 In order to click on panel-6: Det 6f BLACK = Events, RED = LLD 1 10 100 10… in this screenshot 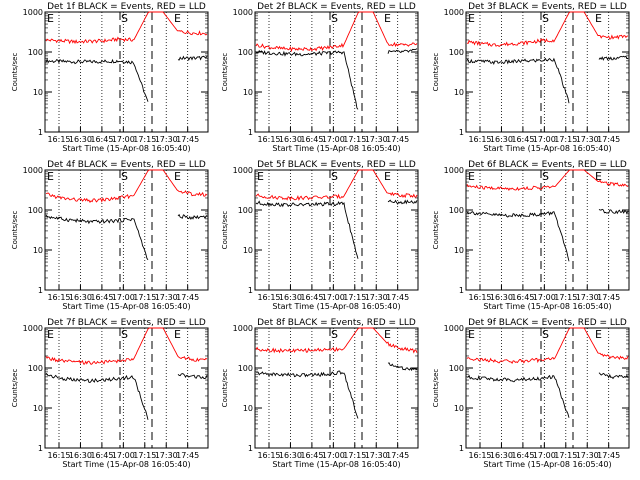, I will do `click(531, 235)`.